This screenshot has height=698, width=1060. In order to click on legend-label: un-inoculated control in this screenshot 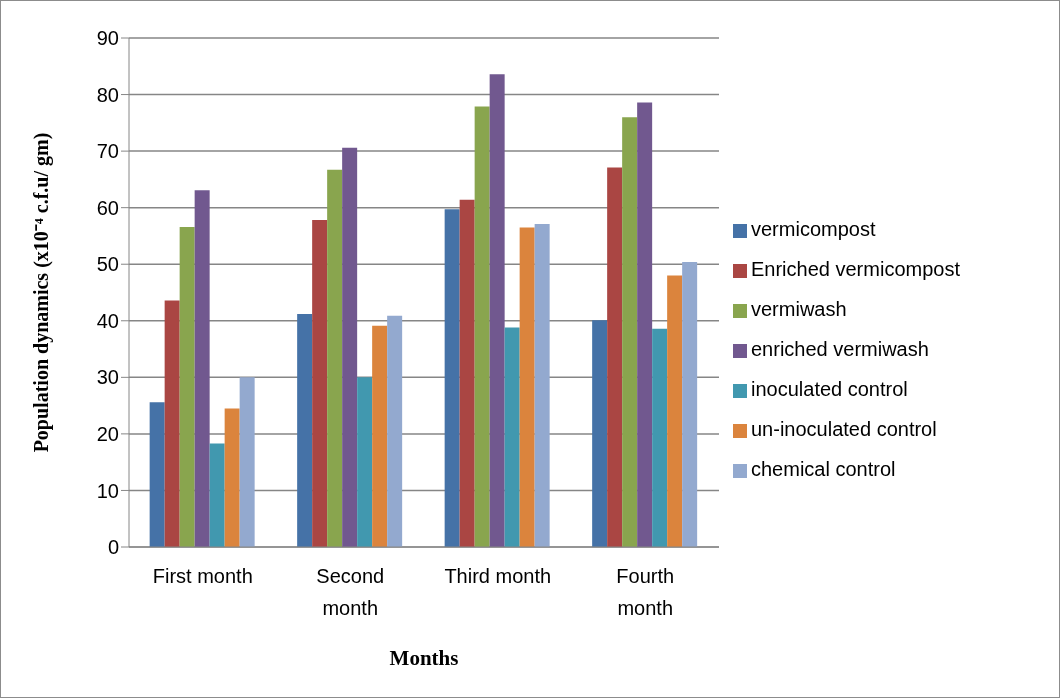, I will do `click(844, 429)`.